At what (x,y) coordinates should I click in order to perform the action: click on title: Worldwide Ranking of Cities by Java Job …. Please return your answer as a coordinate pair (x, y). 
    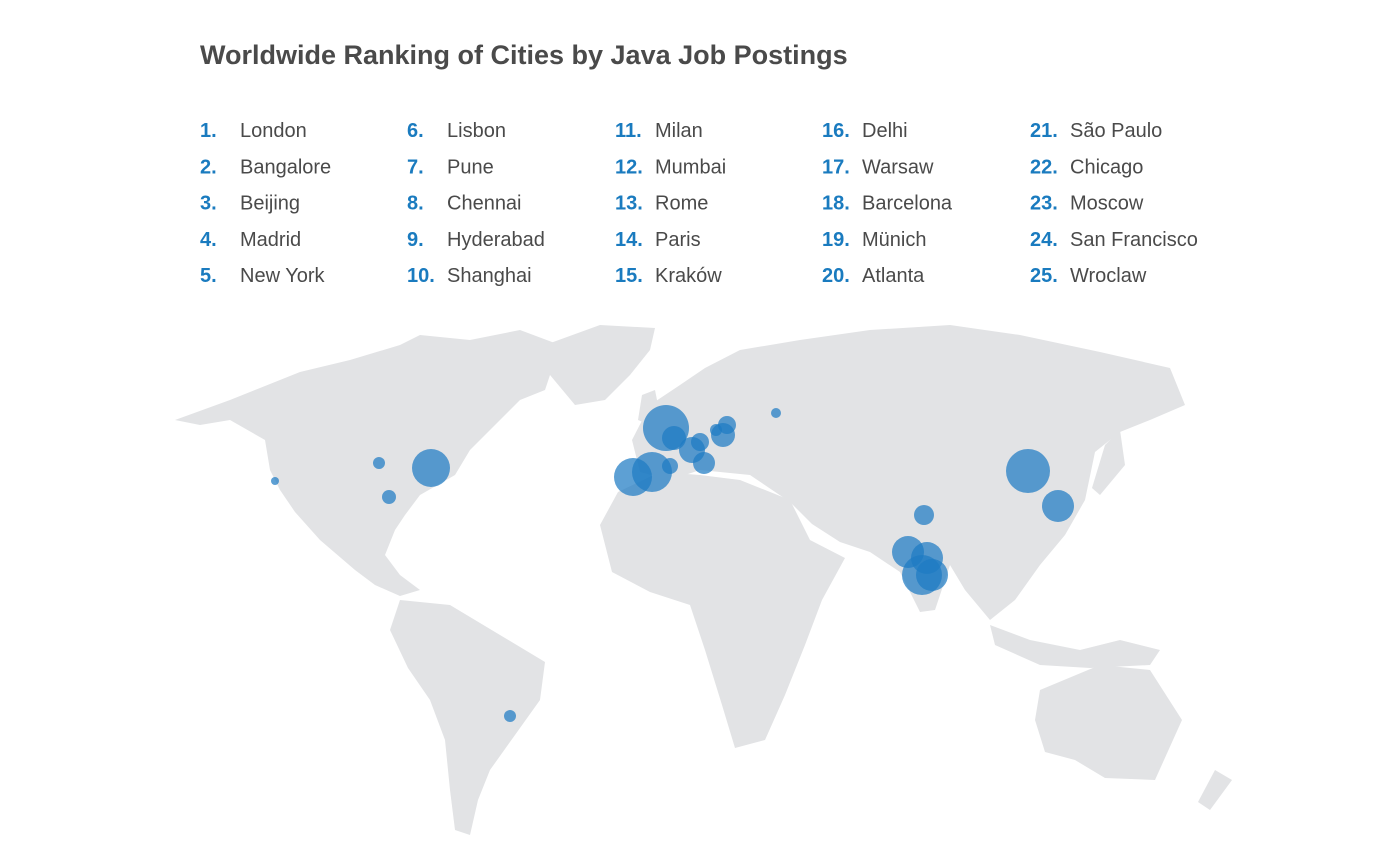
    Looking at the image, I should click on (524, 55).